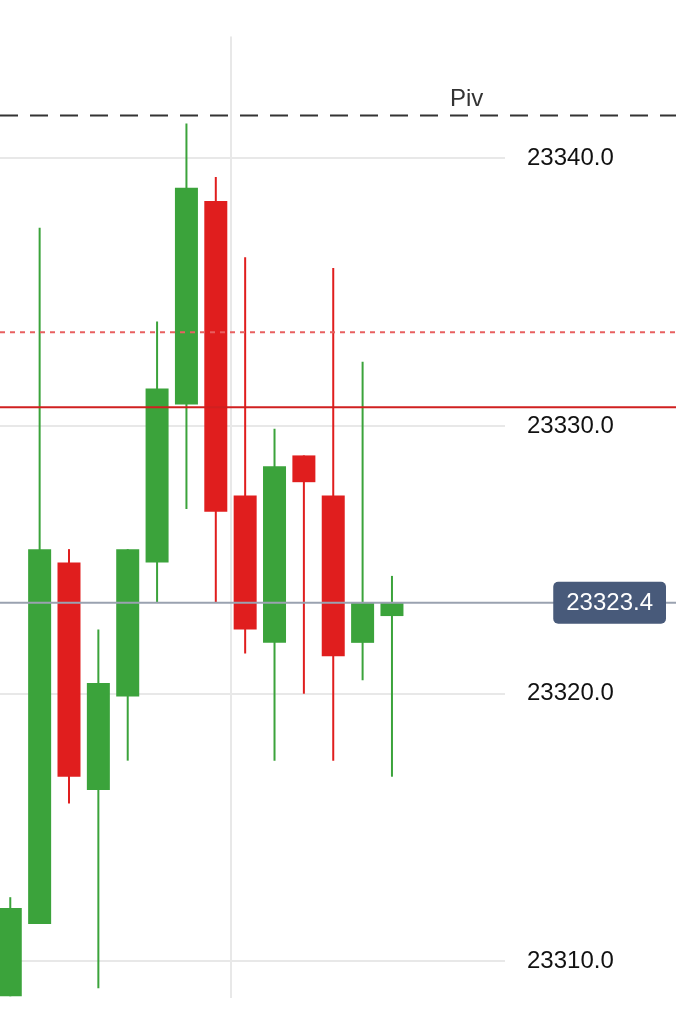 Image resolution: width=676 pixels, height=1034 pixels. What do you see at coordinates (467, 98) in the screenshot?
I see `ref-line-label: Piv` at bounding box center [467, 98].